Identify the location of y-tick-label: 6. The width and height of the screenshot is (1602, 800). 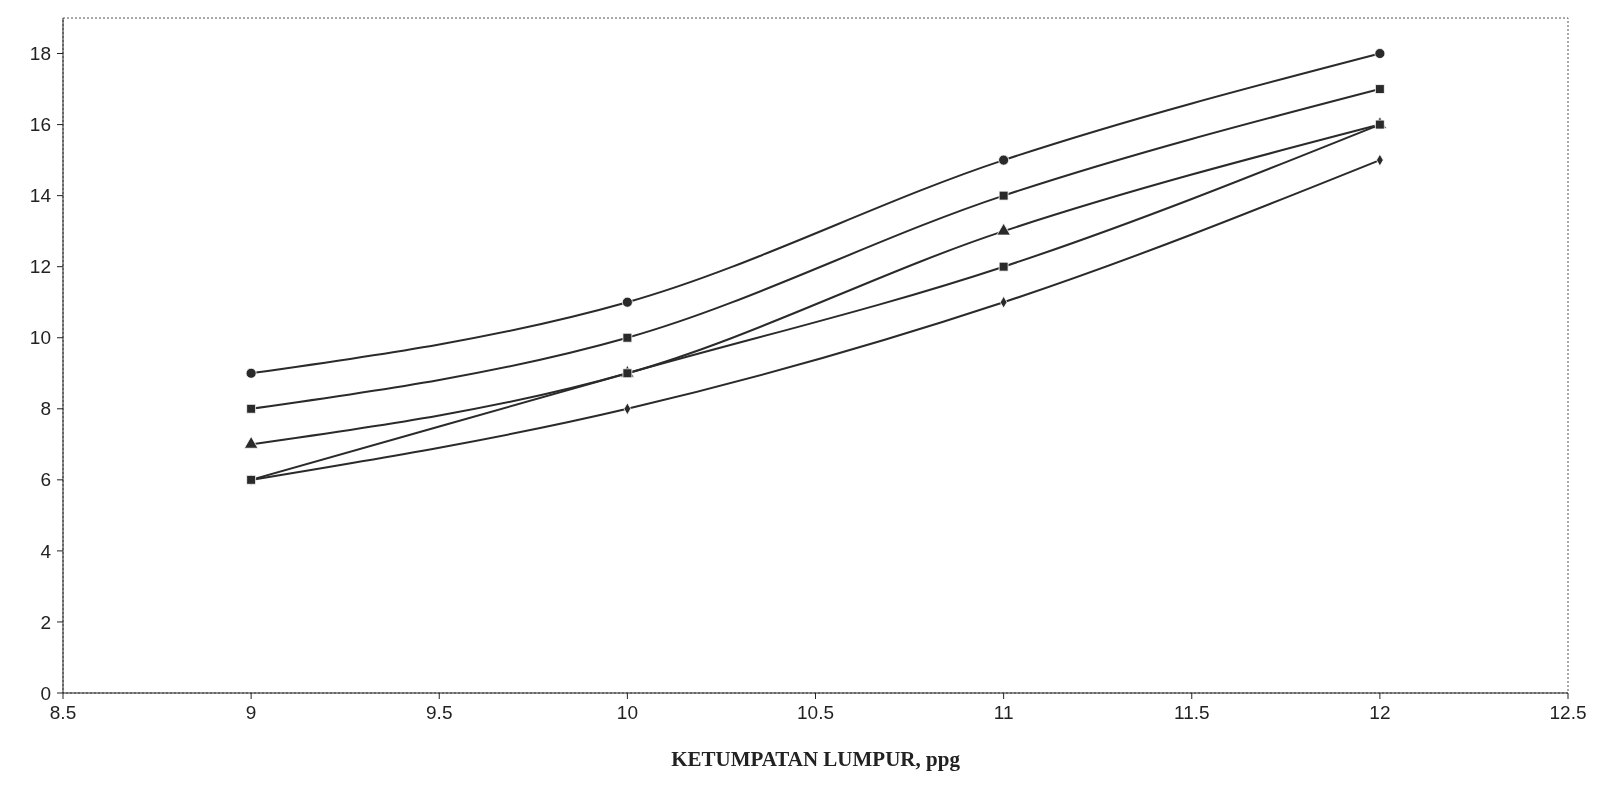
(45, 480).